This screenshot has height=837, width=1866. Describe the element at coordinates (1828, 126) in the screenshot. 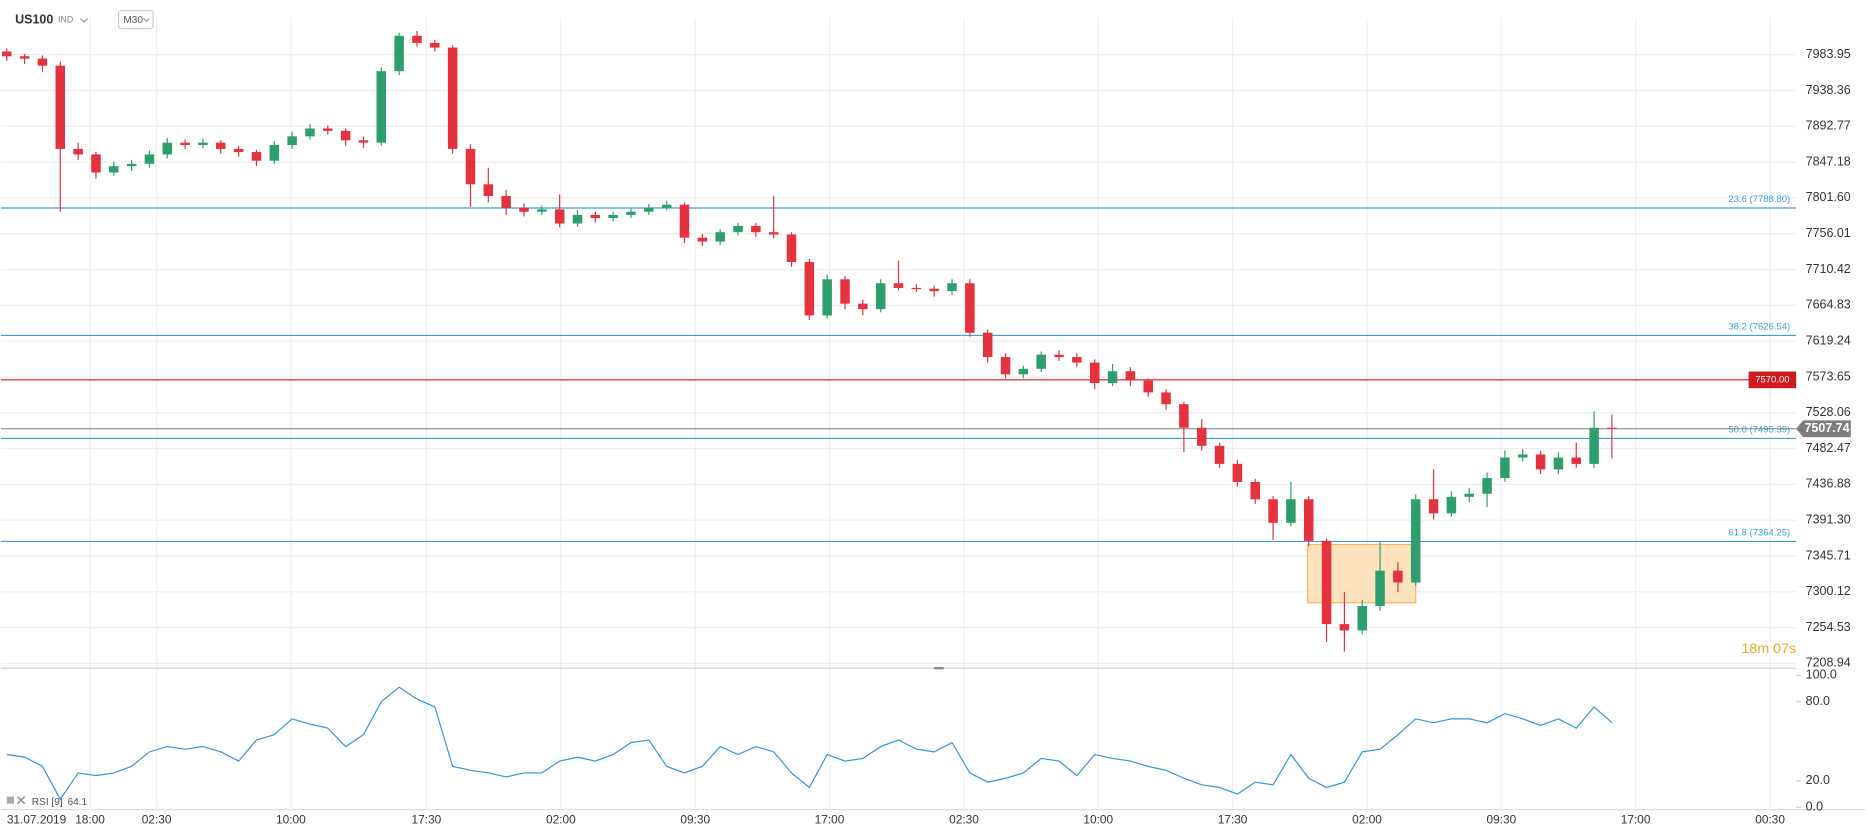

I see `y-tick-label: 7892.77` at that location.